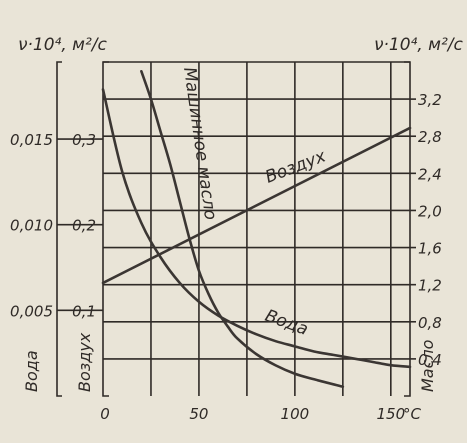 The image size is (467, 443). Describe the element at coordinates (84, 311) in the screenshot. I see `left-inner-tick-label: 0,1` at that location.